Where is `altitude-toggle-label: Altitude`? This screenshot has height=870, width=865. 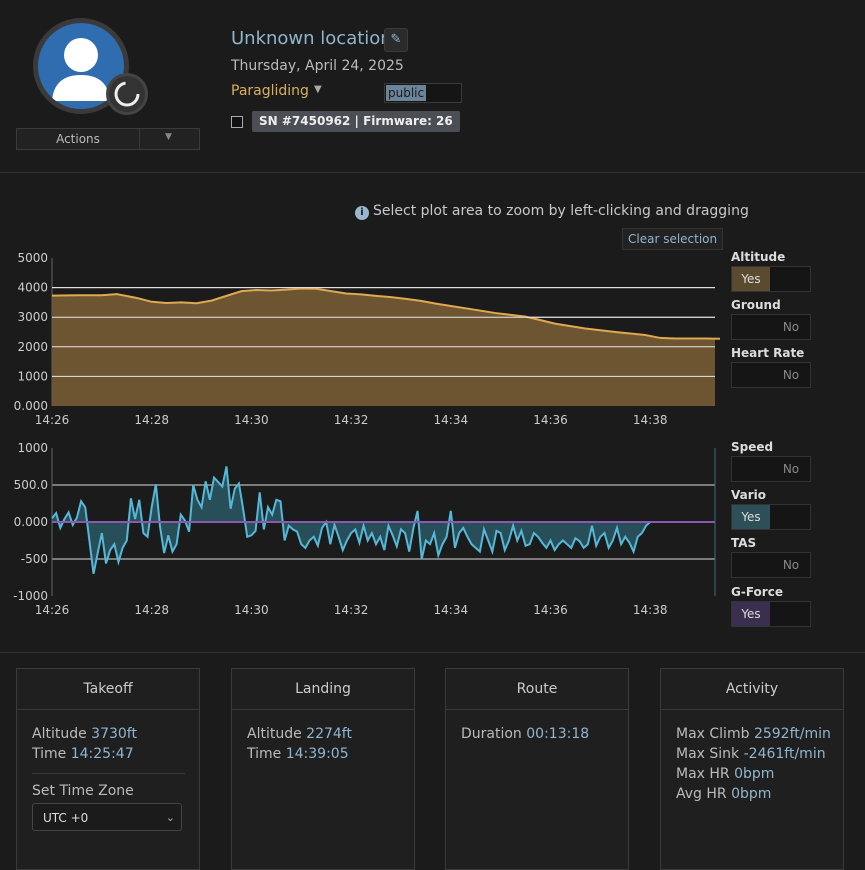
altitude-toggle-label: Altitude is located at coordinates (758, 257).